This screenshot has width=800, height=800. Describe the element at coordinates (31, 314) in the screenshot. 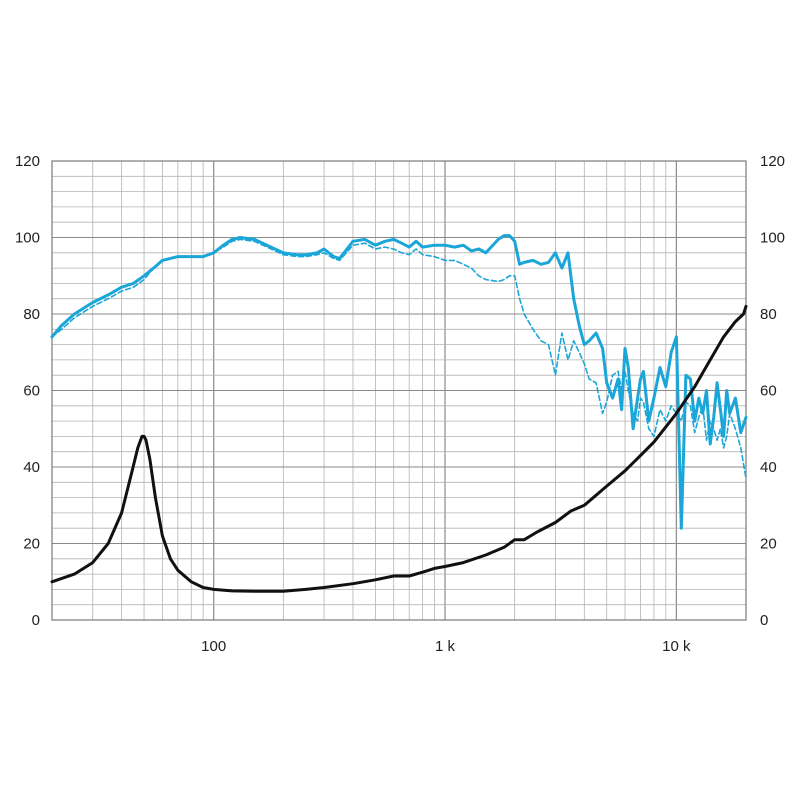

I see `y-tick-label-left: 80` at that location.